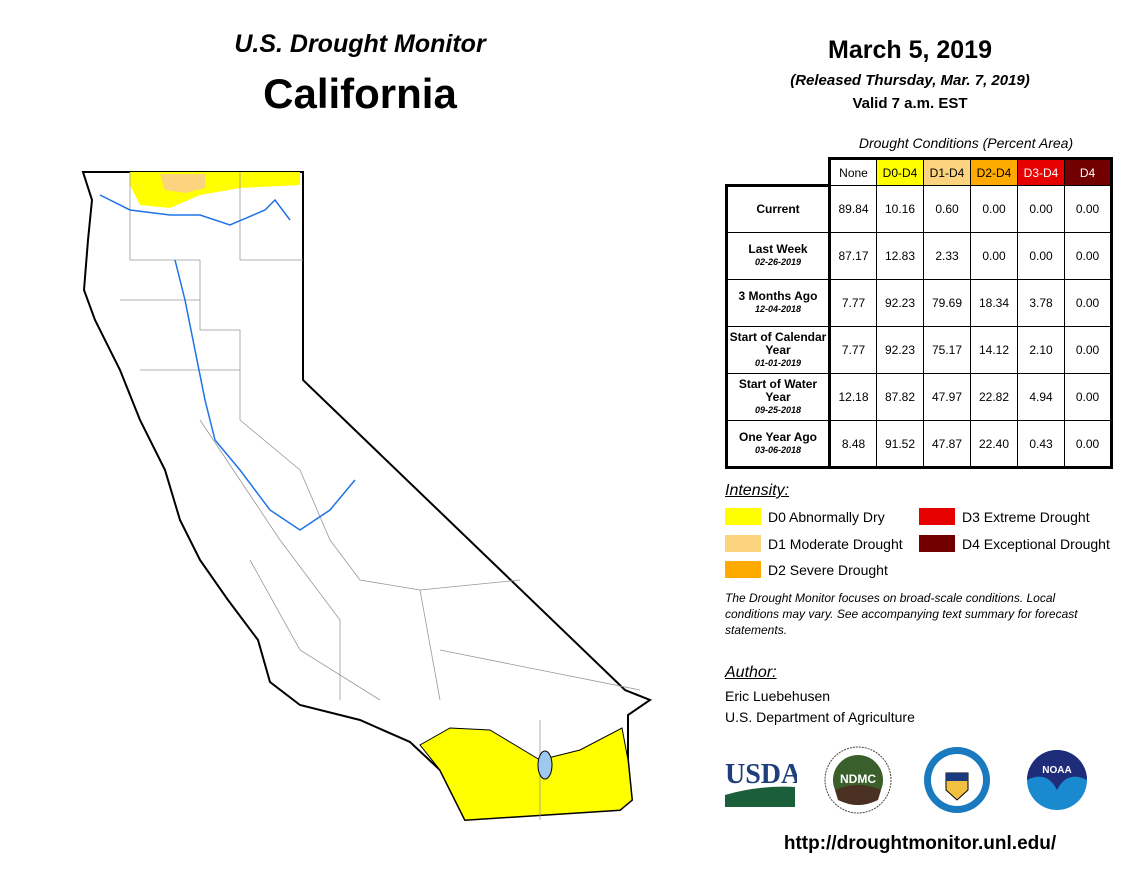  What do you see at coordinates (947, 171) in the screenshot?
I see `col-d1-d4: D1-D4` at bounding box center [947, 171].